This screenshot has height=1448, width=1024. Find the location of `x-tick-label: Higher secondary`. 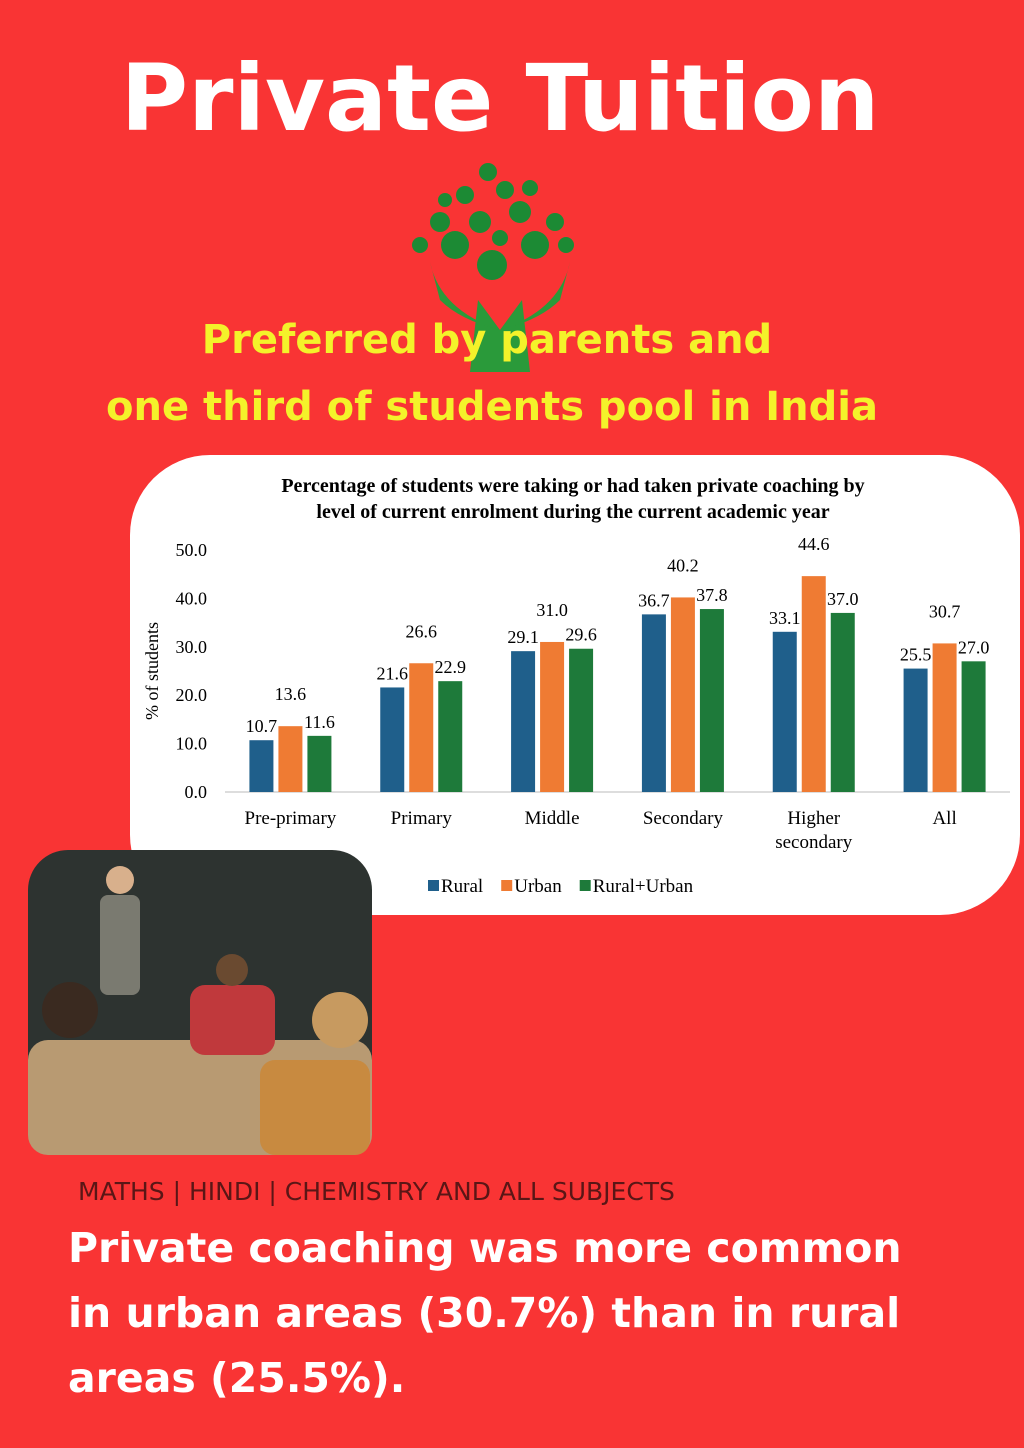

x-tick-label: Higher secondary is located at coordinates (814, 830).